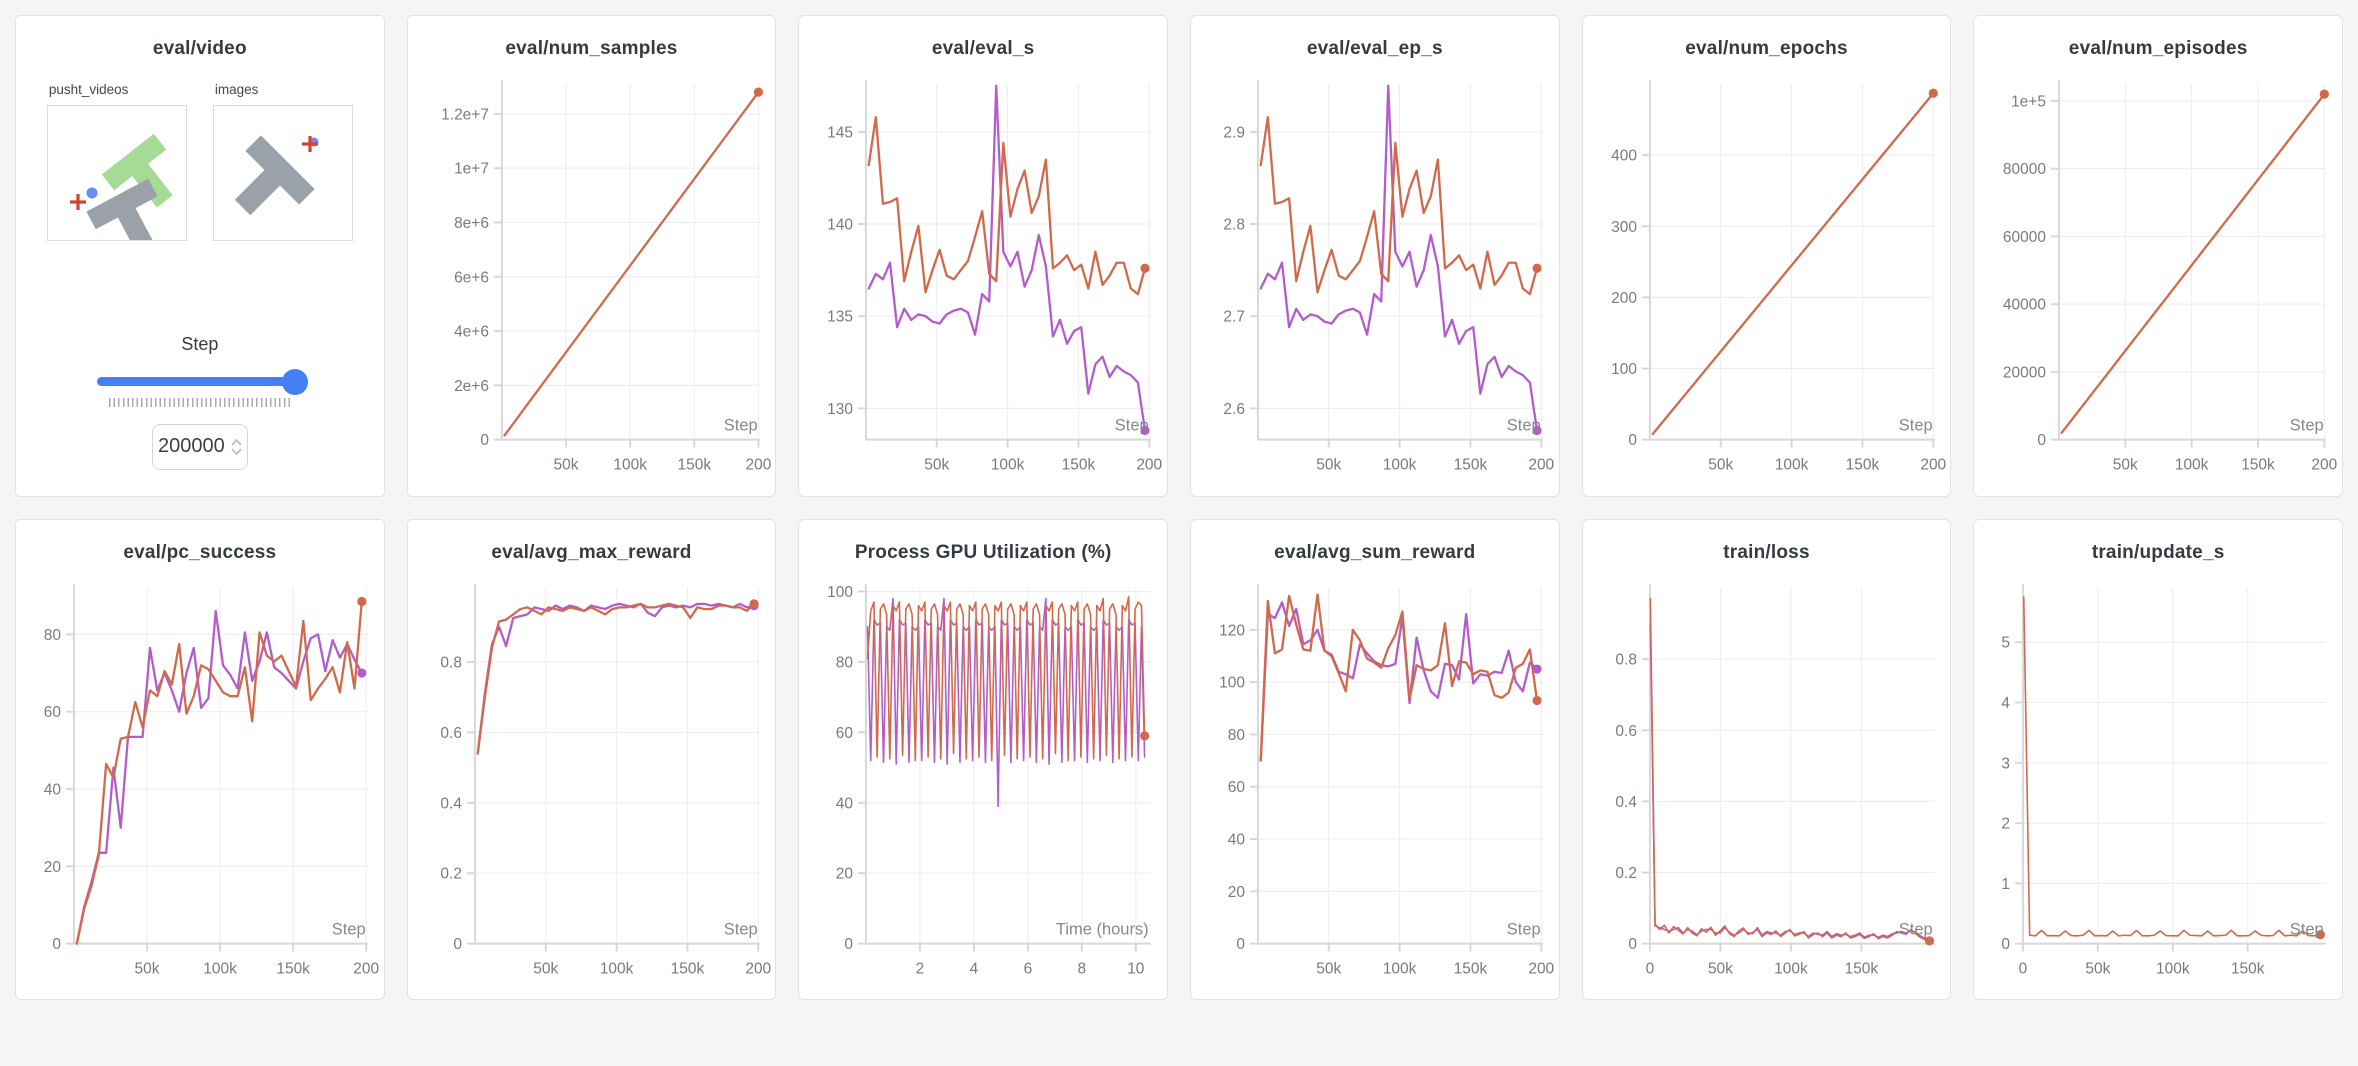  I want to click on line-chart: 0 1 2 3 4 5 0 50k 100k 150k Step, so click(2158, 786).